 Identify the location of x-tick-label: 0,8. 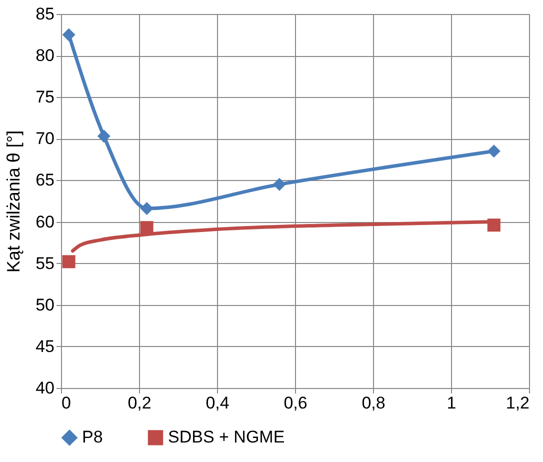
(374, 403).